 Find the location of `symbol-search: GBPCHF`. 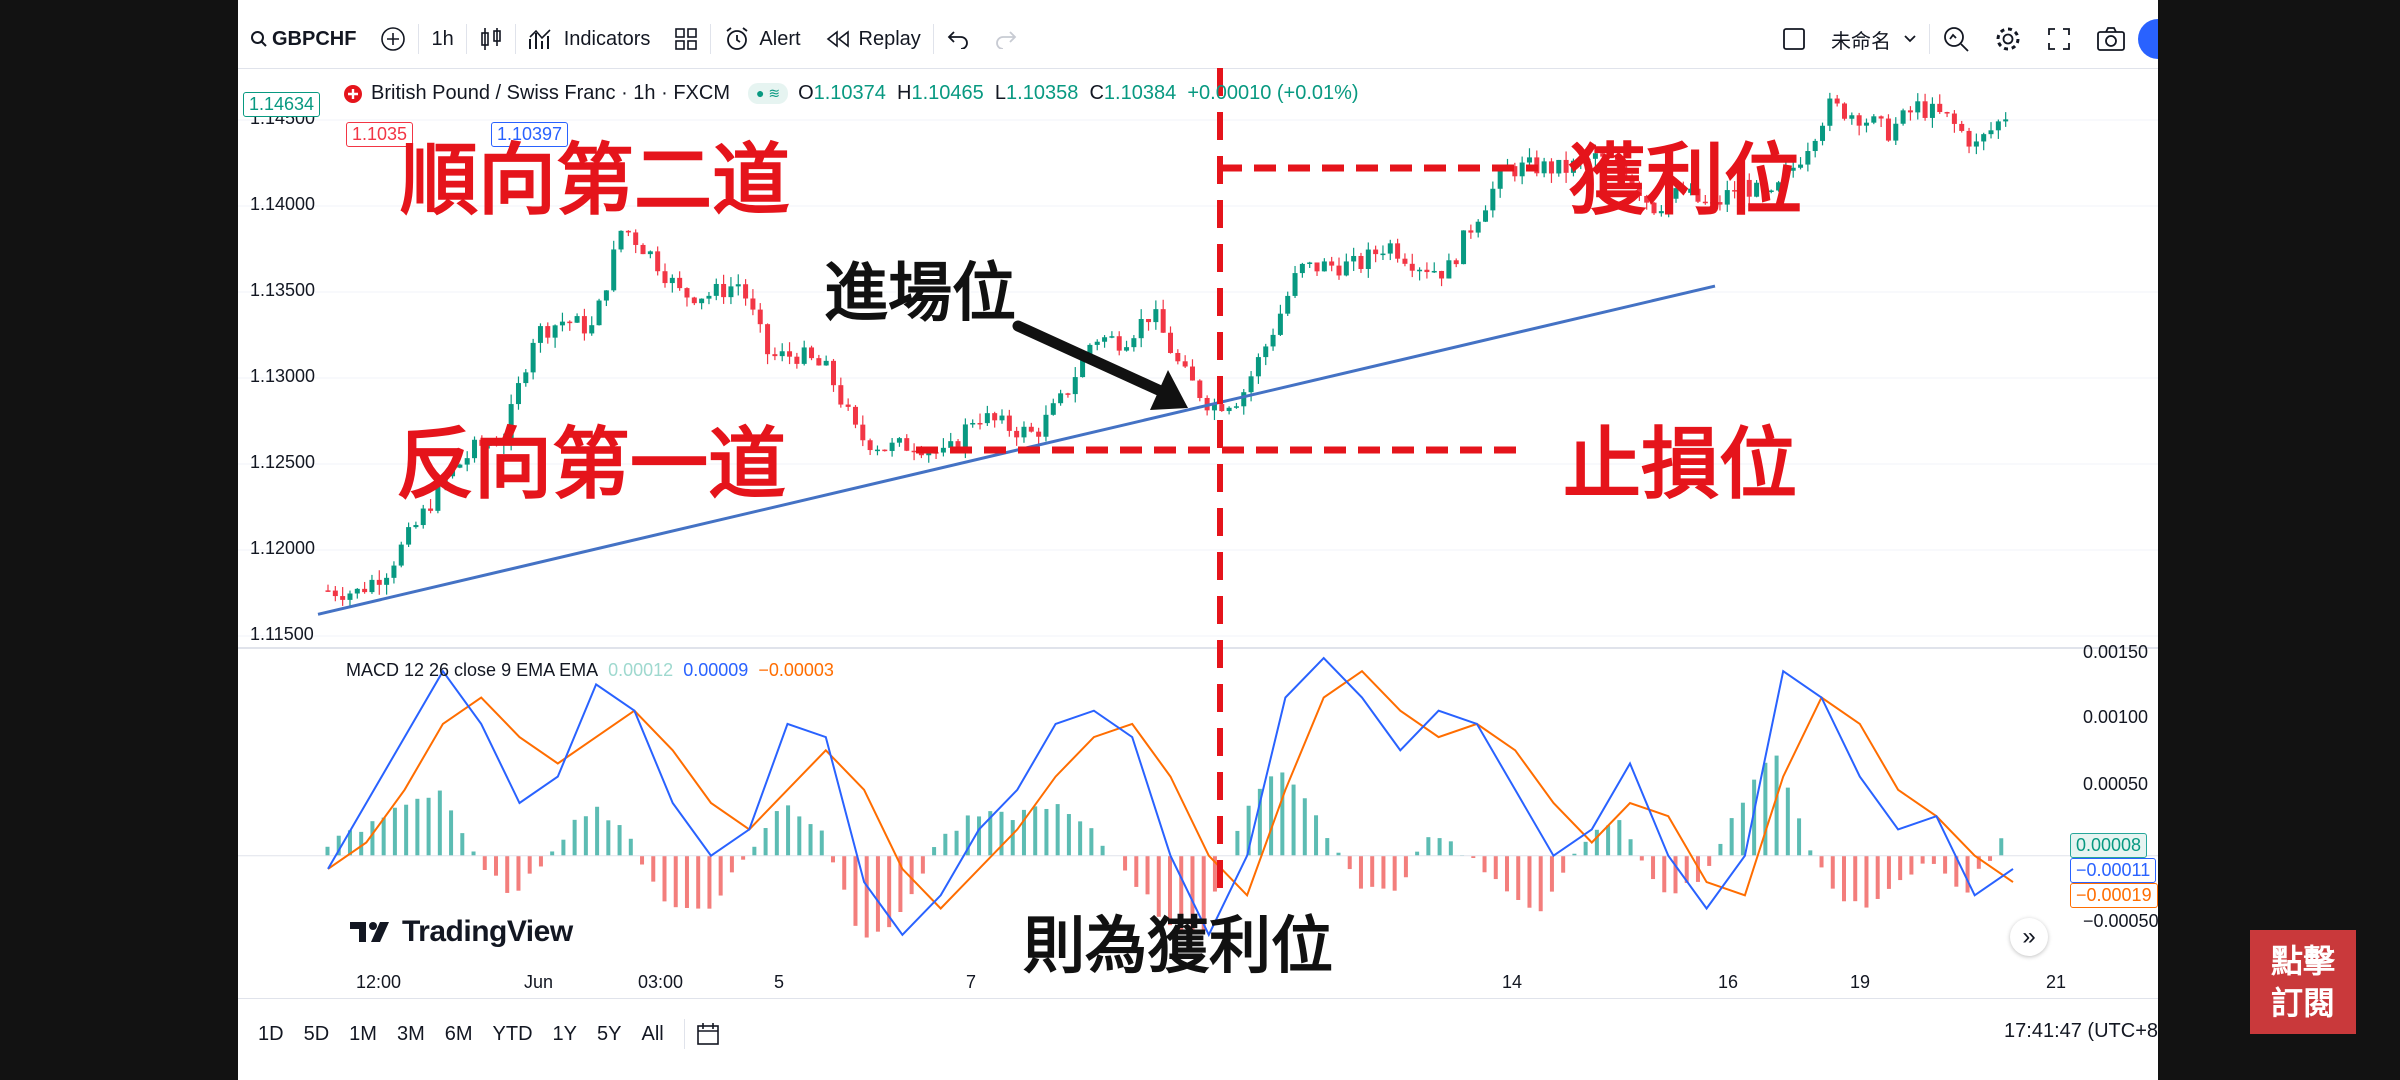

symbol-search: GBPCHF is located at coordinates (303, 39).